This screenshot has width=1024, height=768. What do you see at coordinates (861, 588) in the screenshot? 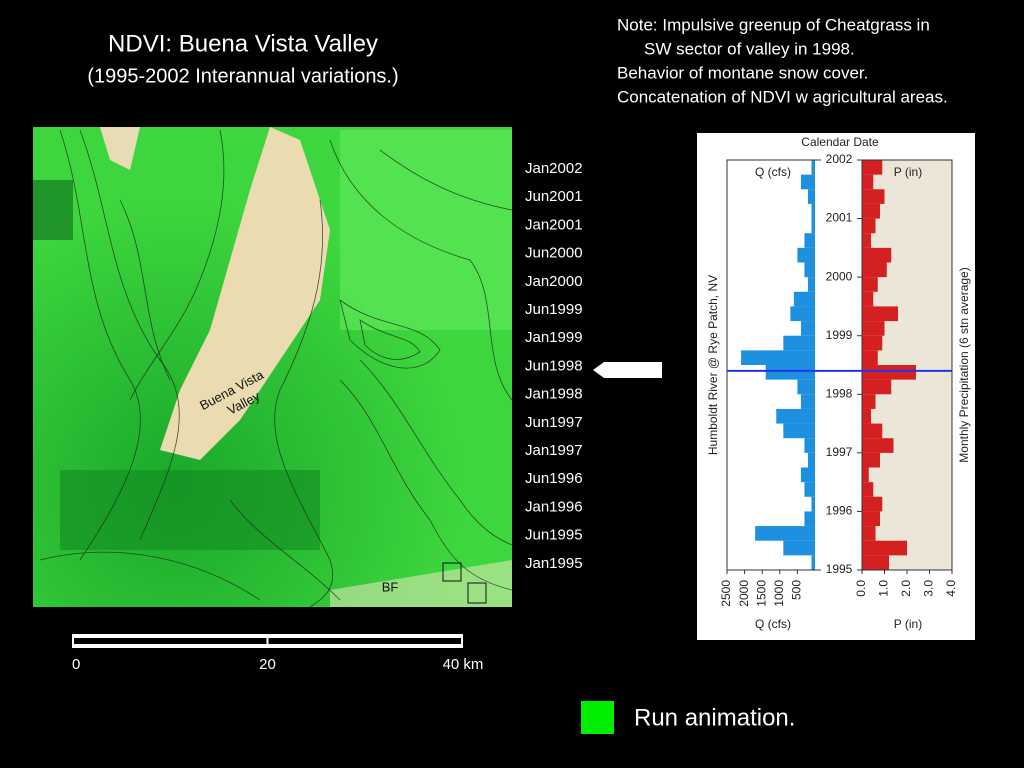
I see `p-tick-label: 0.0` at bounding box center [861, 588].